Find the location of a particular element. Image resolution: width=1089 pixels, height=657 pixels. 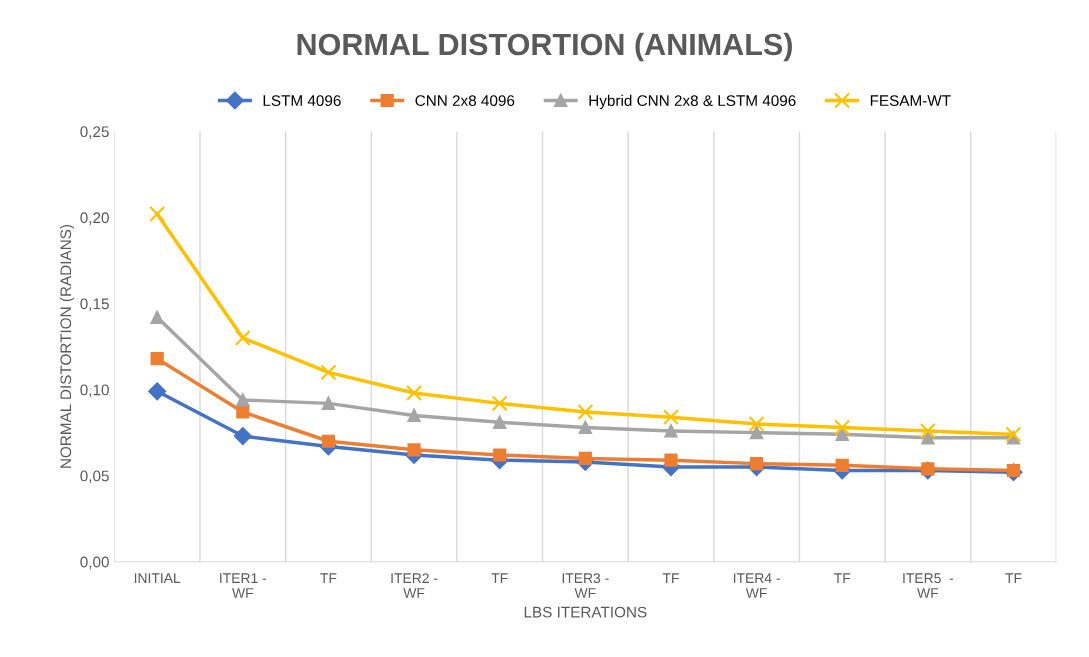

legend-label: Hybrid CNN 2x8 & LSTM 4096 is located at coordinates (692, 102).